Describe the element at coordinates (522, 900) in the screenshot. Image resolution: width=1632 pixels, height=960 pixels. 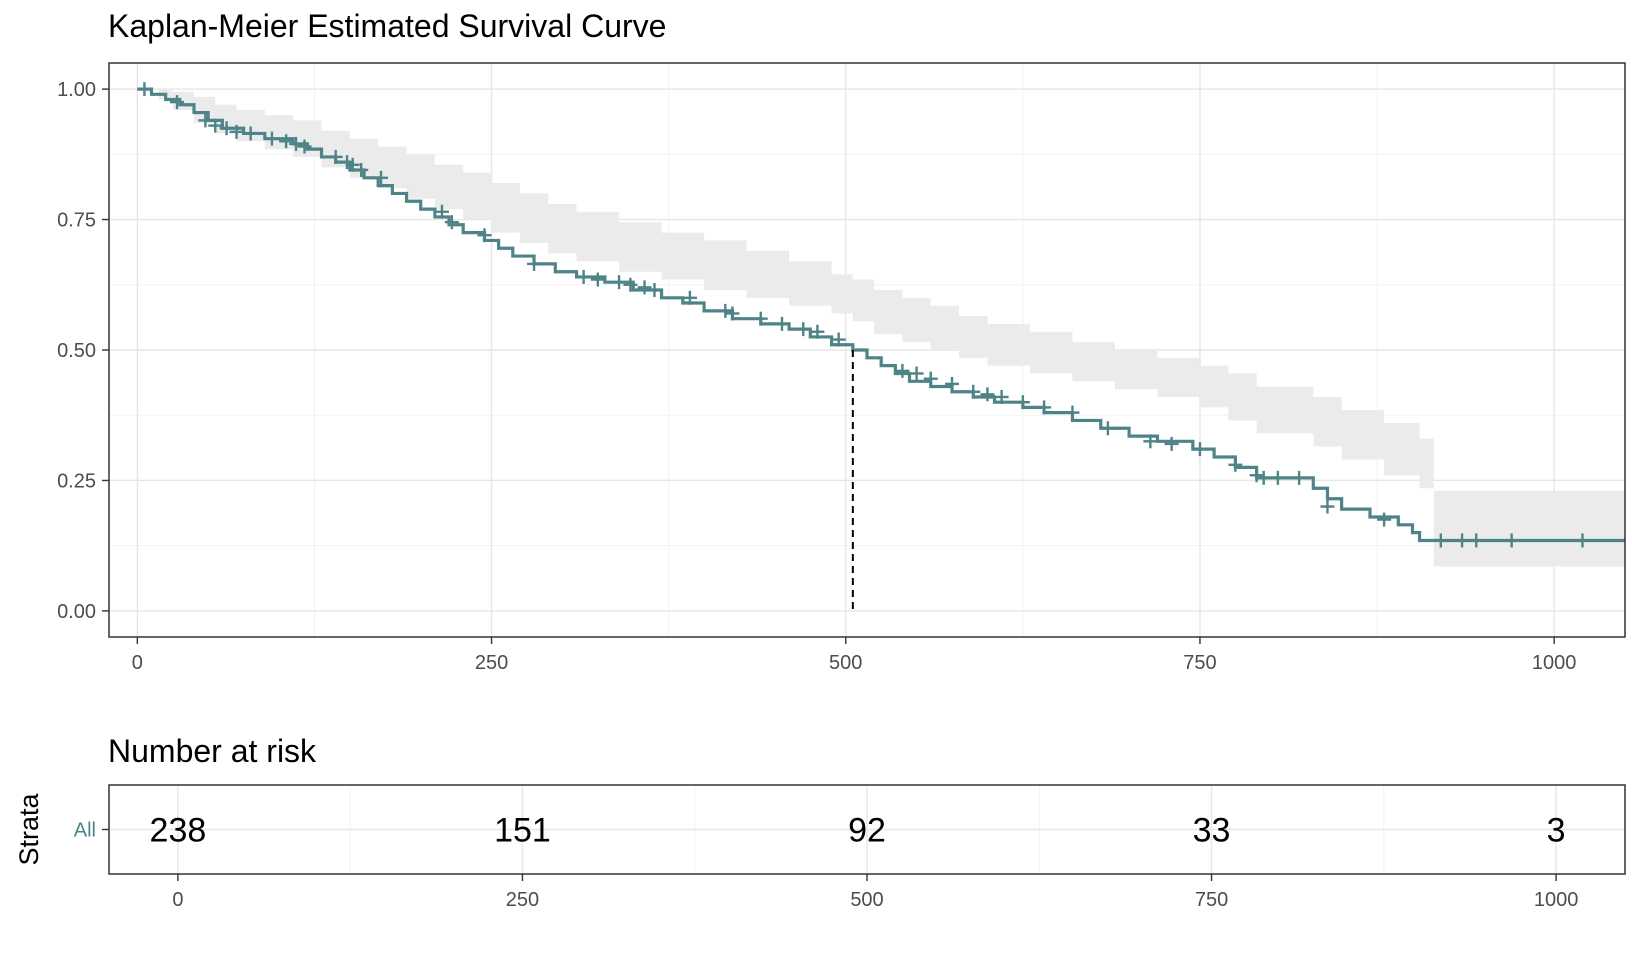
I see `risk-x-tick-label: 250` at that location.